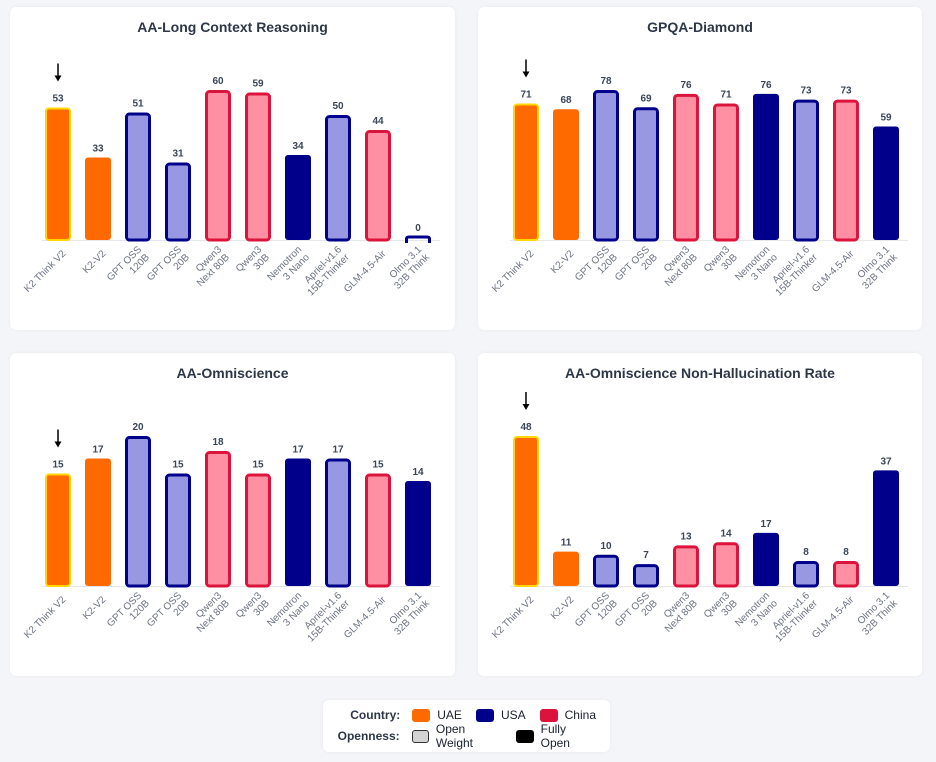  I want to click on data-label: 76, so click(766, 85).